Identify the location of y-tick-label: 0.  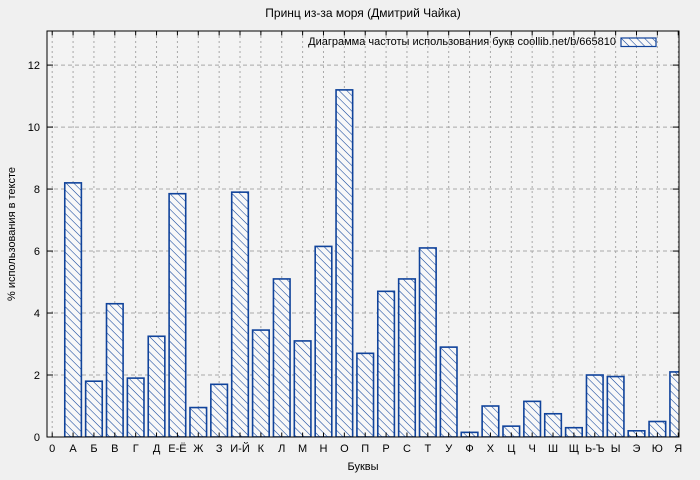
(37, 438).